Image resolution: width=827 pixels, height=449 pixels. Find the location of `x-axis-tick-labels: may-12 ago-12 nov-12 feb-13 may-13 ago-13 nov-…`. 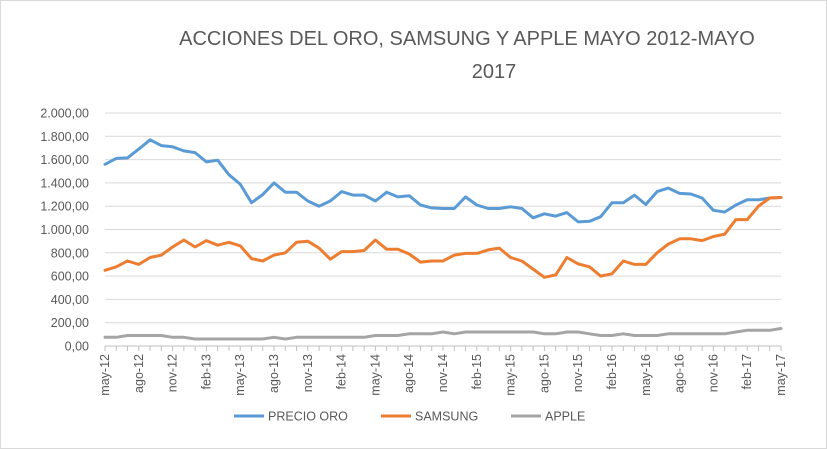

x-axis-tick-labels: may-12 ago-12 nov-12 feb-13 may-13 ago-13 nov-… is located at coordinates (443, 375).